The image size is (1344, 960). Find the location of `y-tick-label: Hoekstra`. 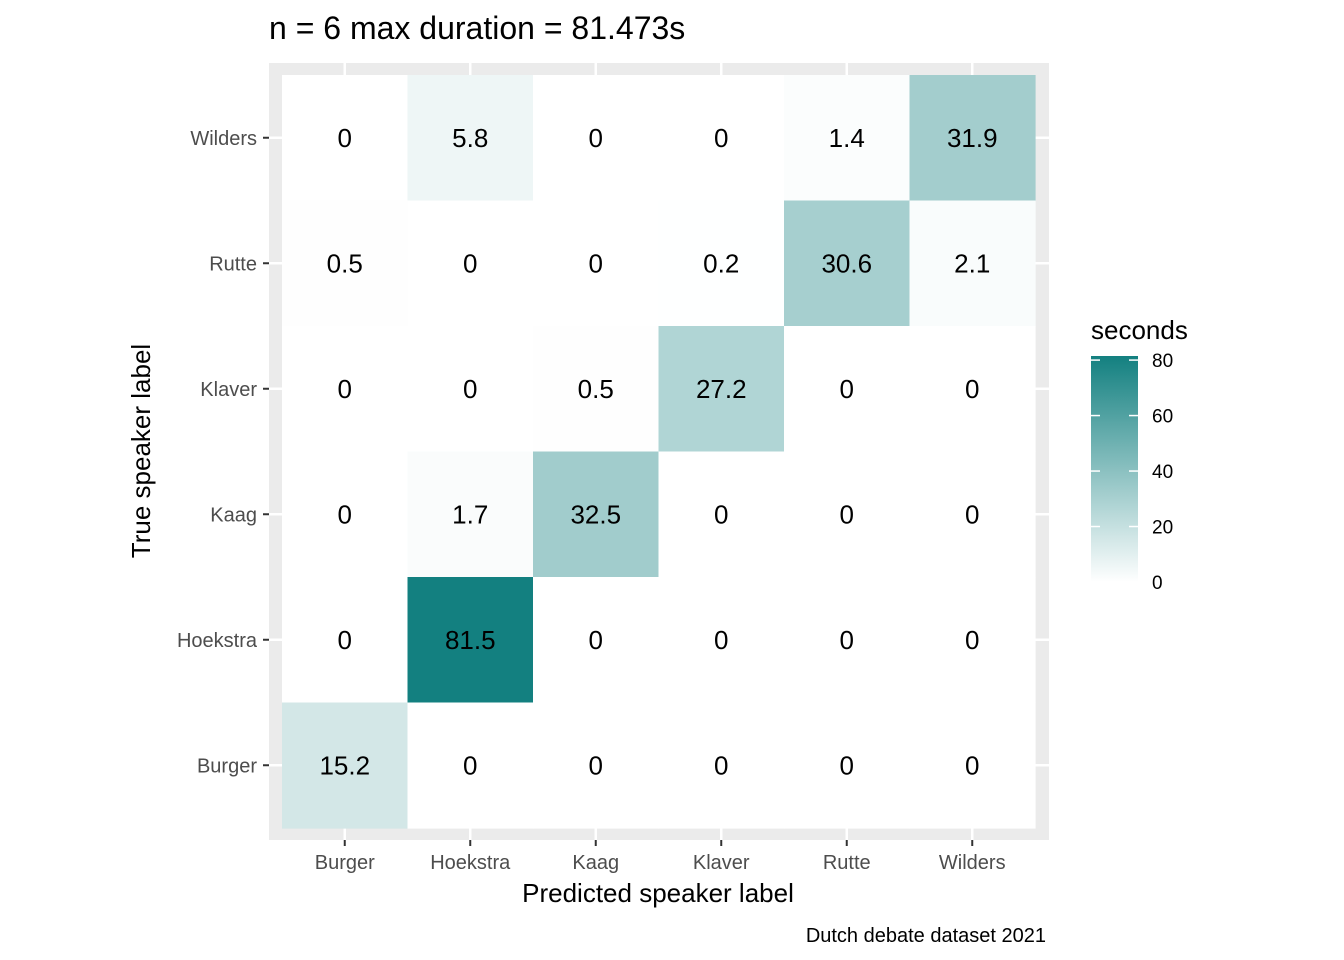

y-tick-label: Hoekstra is located at coordinates (217, 641).